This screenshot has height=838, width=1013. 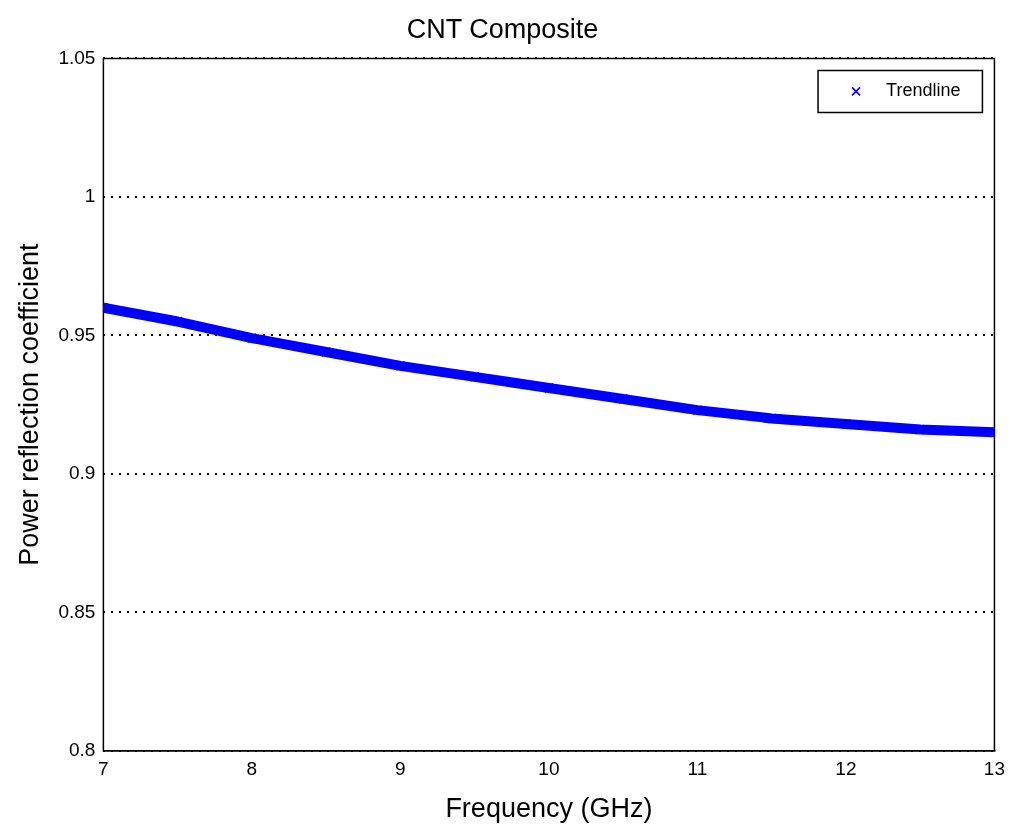 What do you see at coordinates (994, 769) in the screenshot?
I see `x-tick-label: 13` at bounding box center [994, 769].